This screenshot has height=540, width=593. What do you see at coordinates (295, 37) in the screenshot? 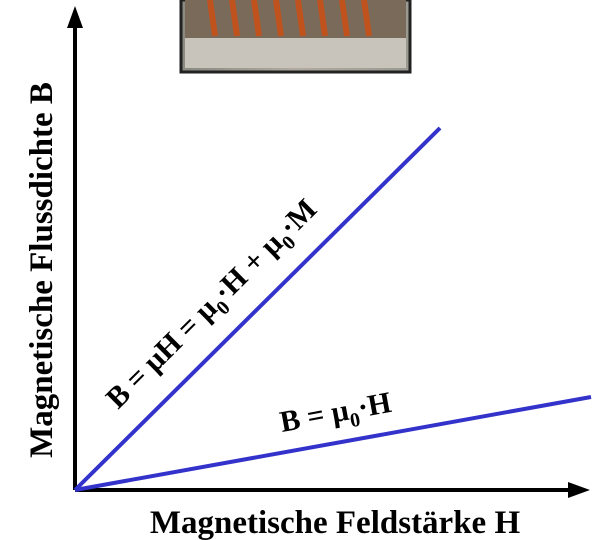
I see `coil-photo` at bounding box center [295, 37].